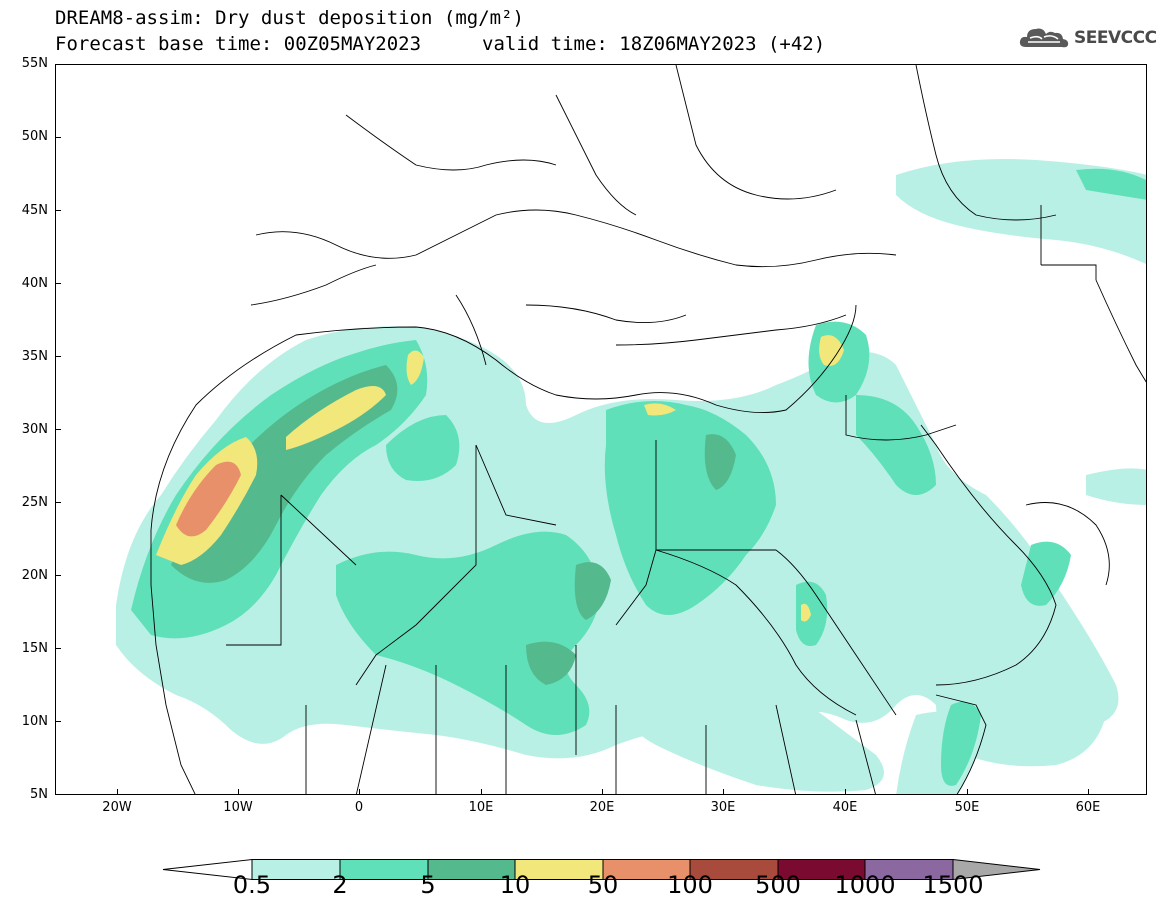 The width and height of the screenshot is (1165, 907). I want to click on seevccc-logo: SEEVCCC, so click(1087, 38).